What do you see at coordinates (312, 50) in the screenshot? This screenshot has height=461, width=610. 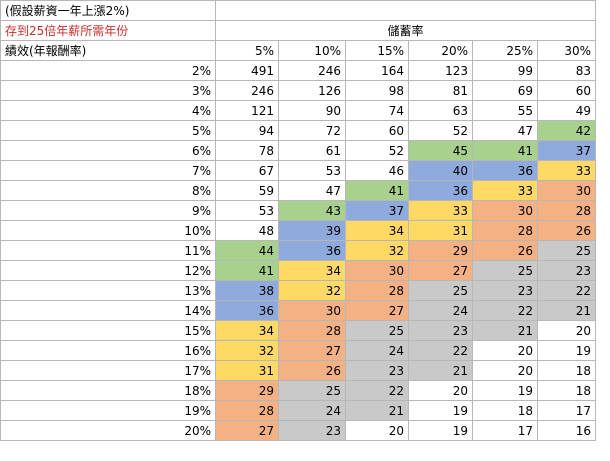 I see `column-header: 10%` at bounding box center [312, 50].